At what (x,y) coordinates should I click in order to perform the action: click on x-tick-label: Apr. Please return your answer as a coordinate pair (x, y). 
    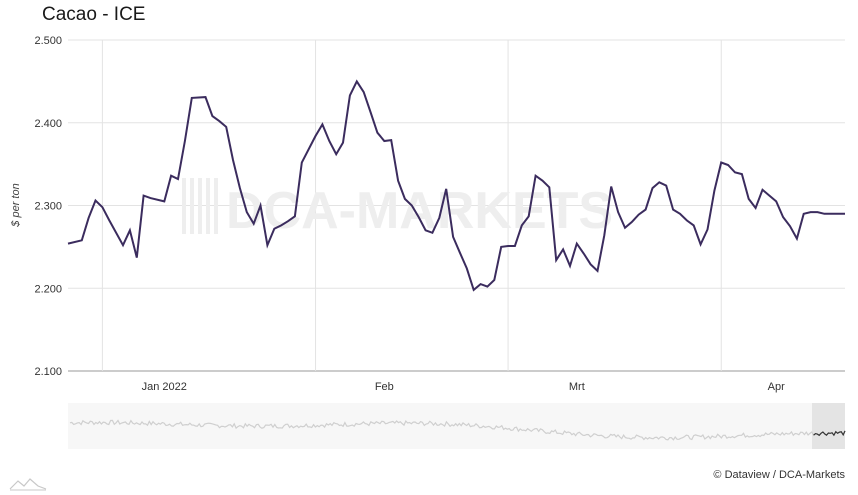
    Looking at the image, I should click on (776, 387).